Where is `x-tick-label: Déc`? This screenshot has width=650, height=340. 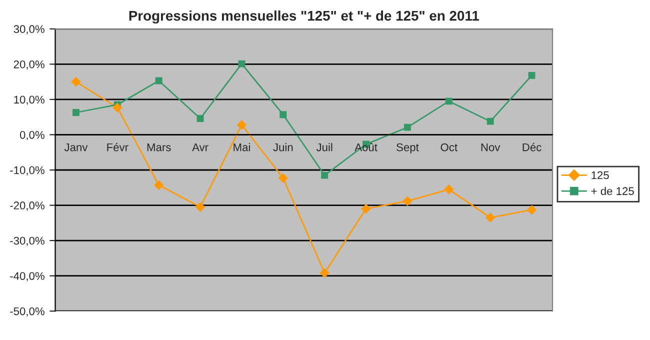
x-tick-label: Déc is located at coordinates (532, 147).